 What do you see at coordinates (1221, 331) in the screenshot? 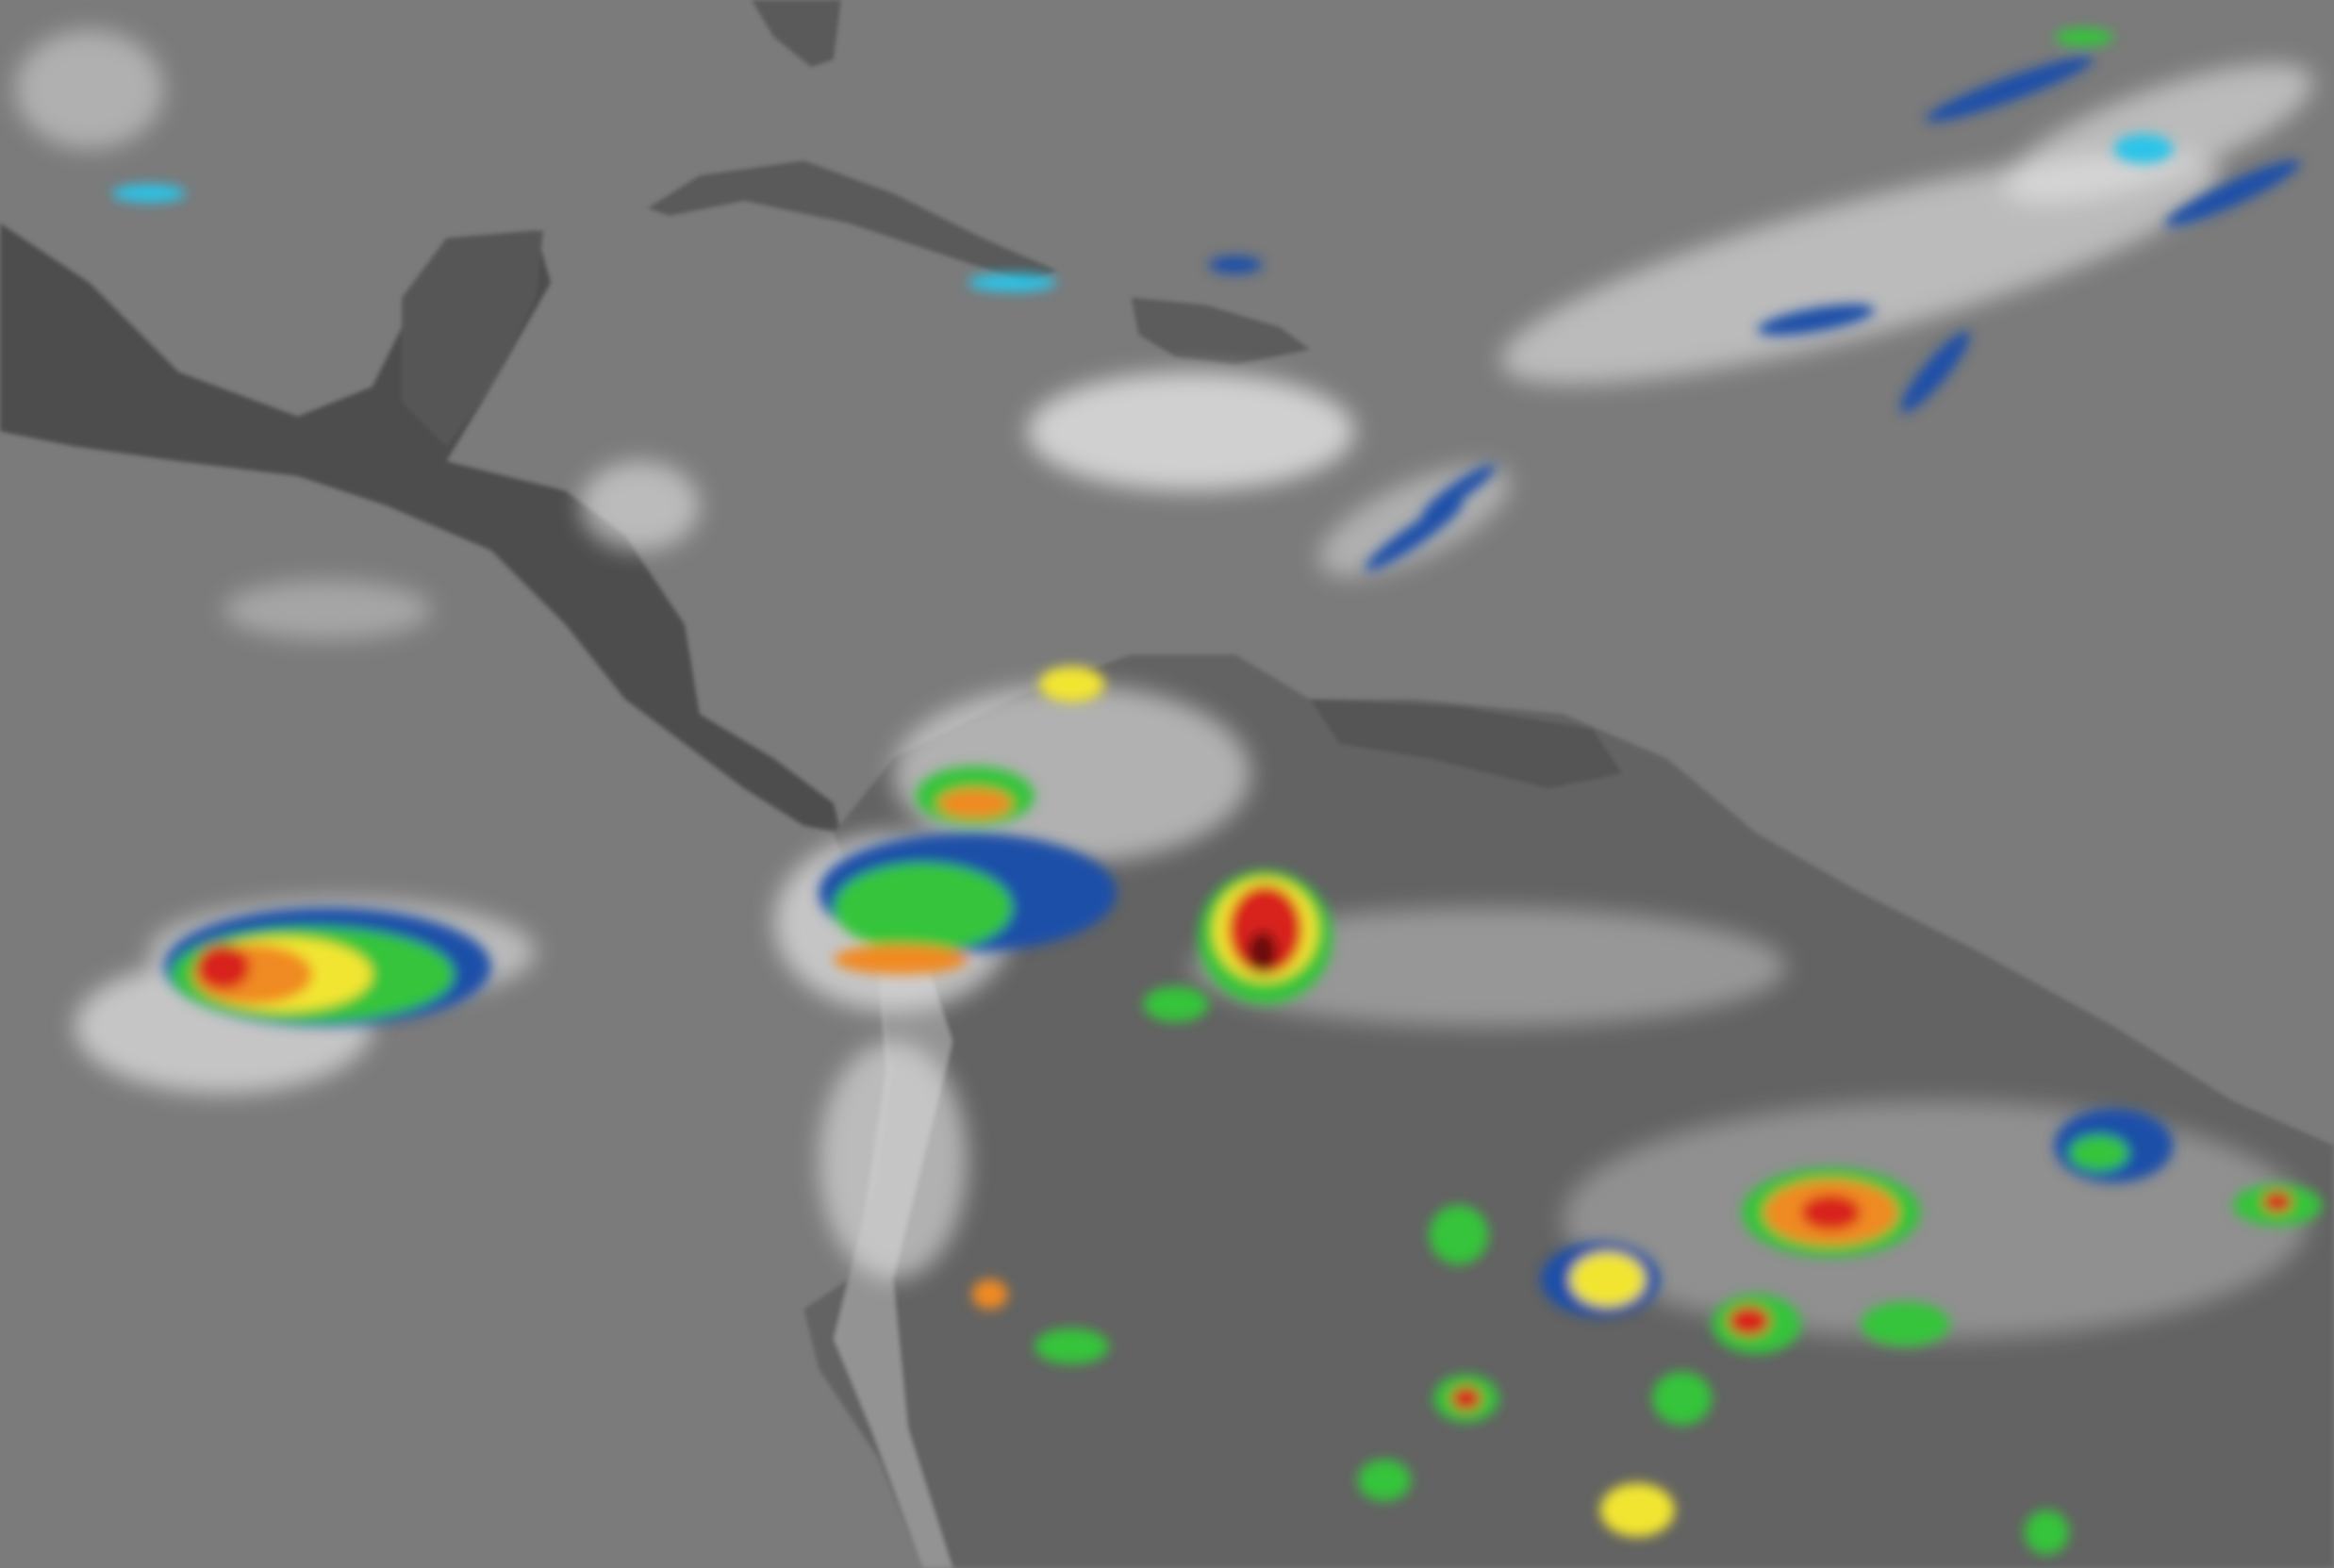
I see `hispaniola` at bounding box center [1221, 331].